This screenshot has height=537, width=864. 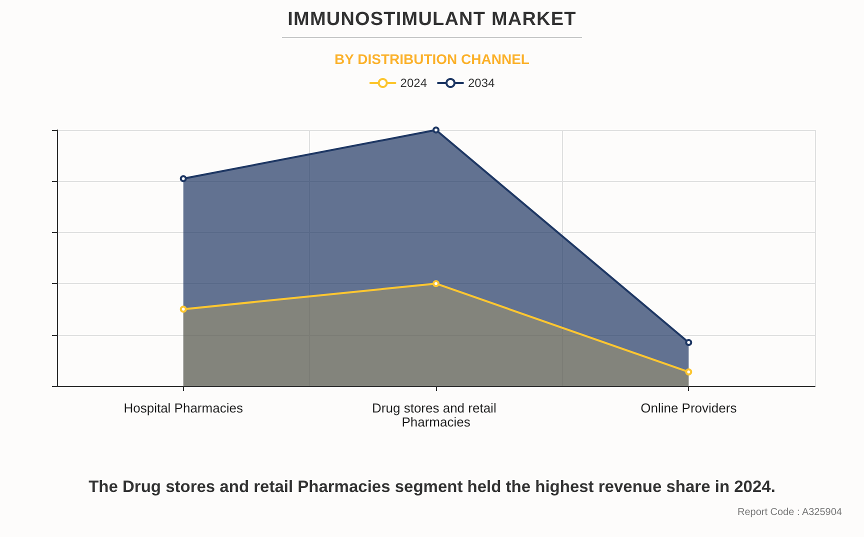 What do you see at coordinates (432, 487) in the screenshot?
I see `text: The Drug stores and retail Pharmacies segment held the highest revenue share in 2024.` at bounding box center [432, 487].